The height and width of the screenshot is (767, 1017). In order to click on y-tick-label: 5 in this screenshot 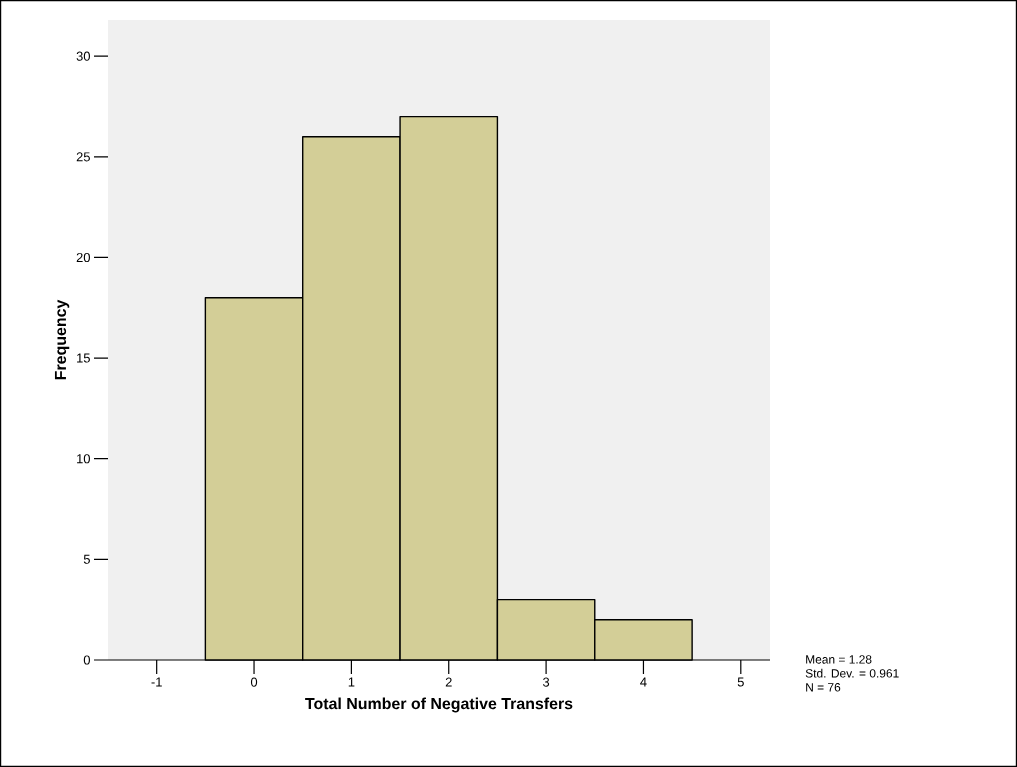, I will do `click(86, 559)`.